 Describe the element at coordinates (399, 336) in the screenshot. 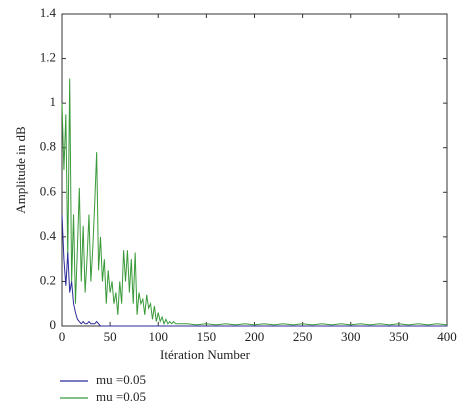

I see `x-tick-label: 350` at that location.